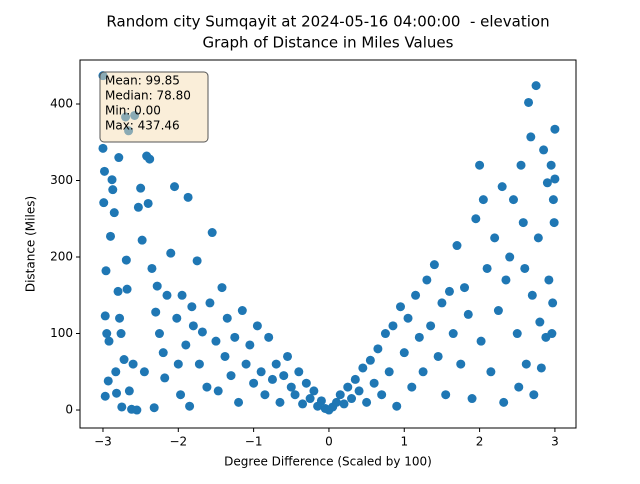 This screenshot has height=484, width=640. Describe the element at coordinates (254, 442) in the screenshot. I see `x-tick-label: −1` at that location.